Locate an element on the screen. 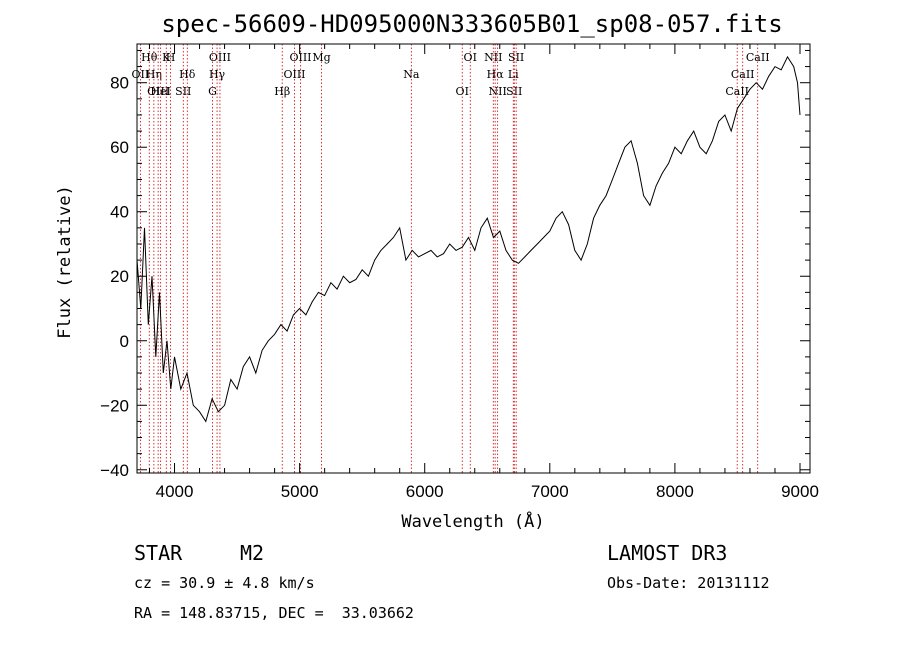  emission-line-label: Hα is located at coordinates (496, 74).